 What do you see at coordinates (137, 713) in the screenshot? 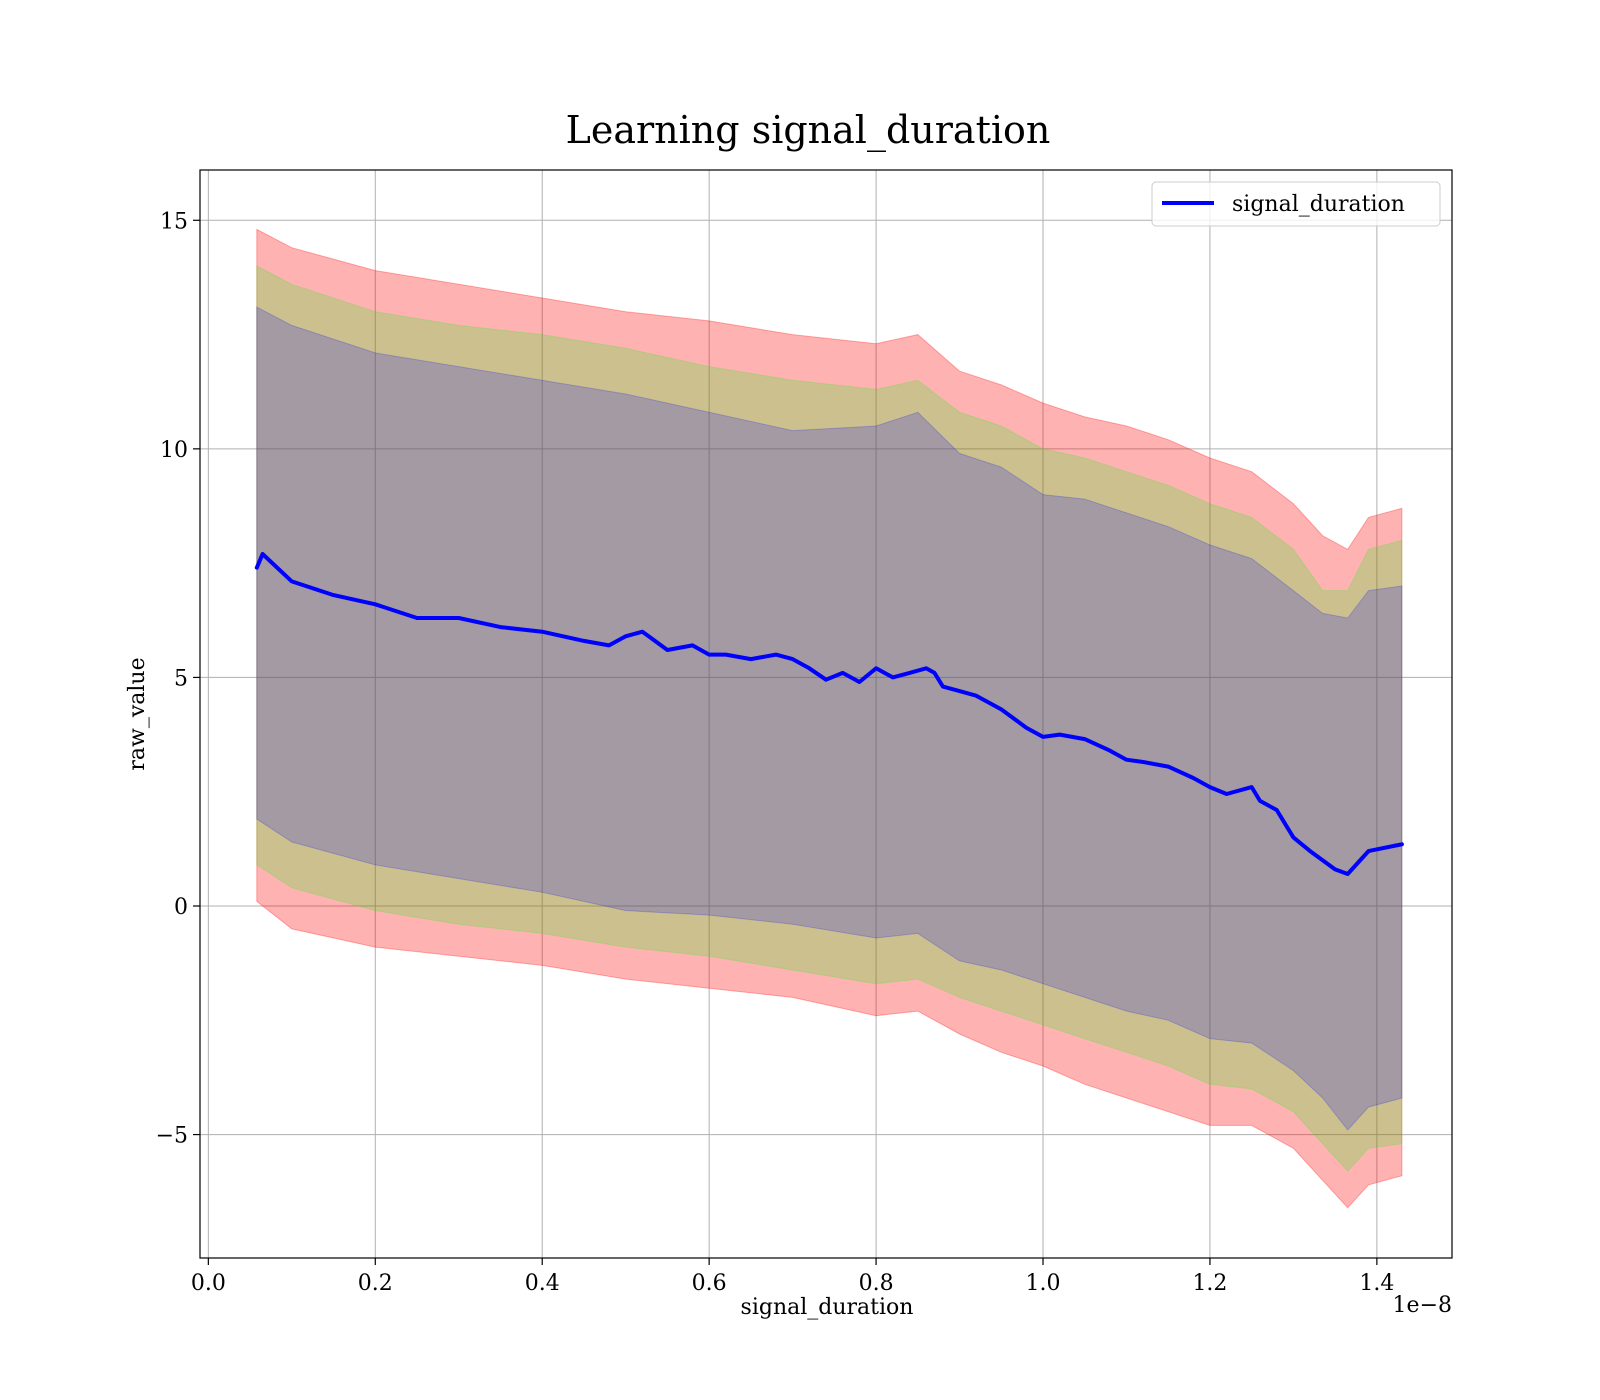
I see `y-axis-label: raw_value` at bounding box center [137, 713].